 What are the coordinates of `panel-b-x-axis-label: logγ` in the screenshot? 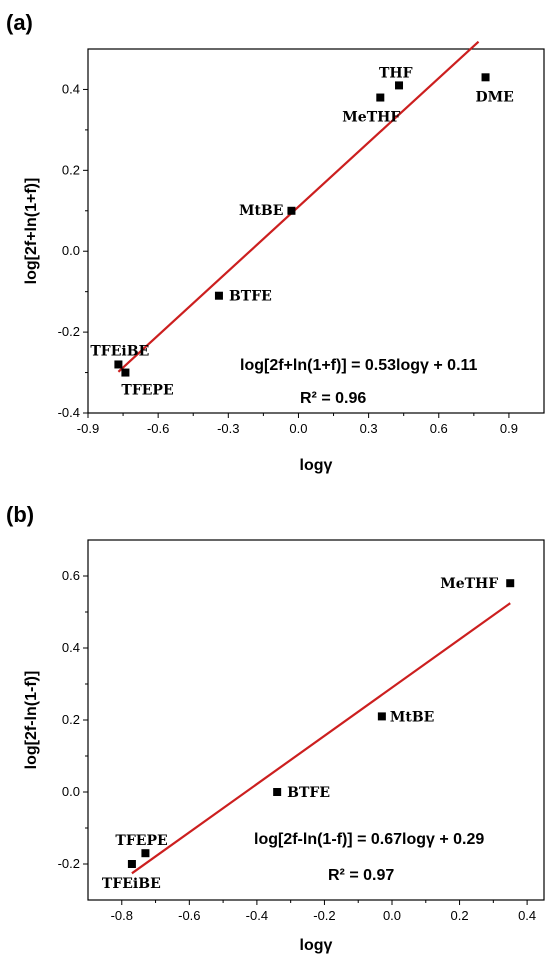 It's located at (316, 945).